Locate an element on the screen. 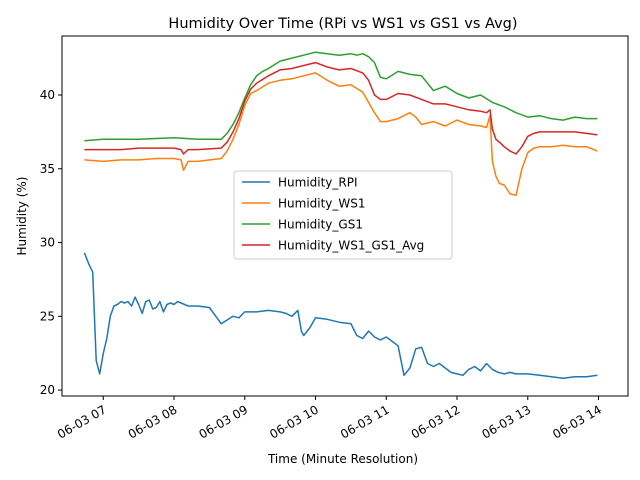 This screenshot has width=640, height=480. y-tick-label: 25 is located at coordinates (47, 316).